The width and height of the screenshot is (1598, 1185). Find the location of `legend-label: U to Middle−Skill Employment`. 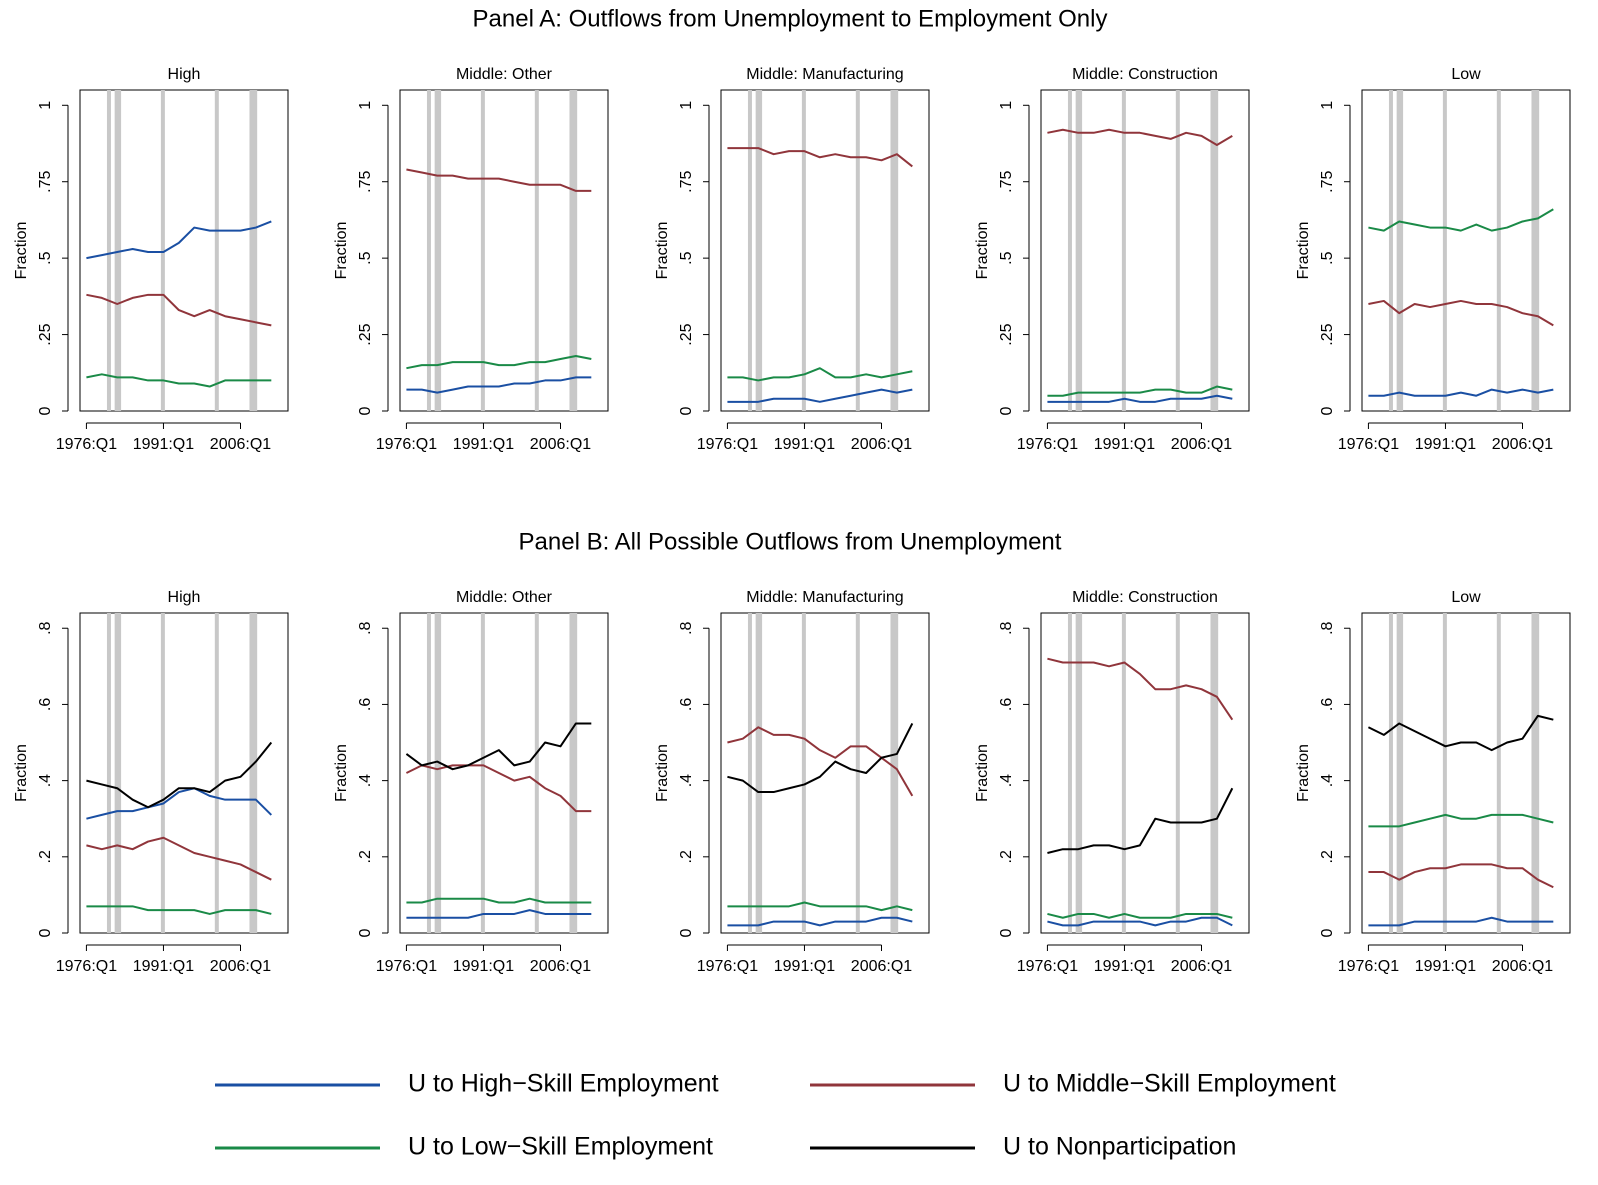

legend-label: U to Middle−Skill Employment is located at coordinates (1169, 1084).